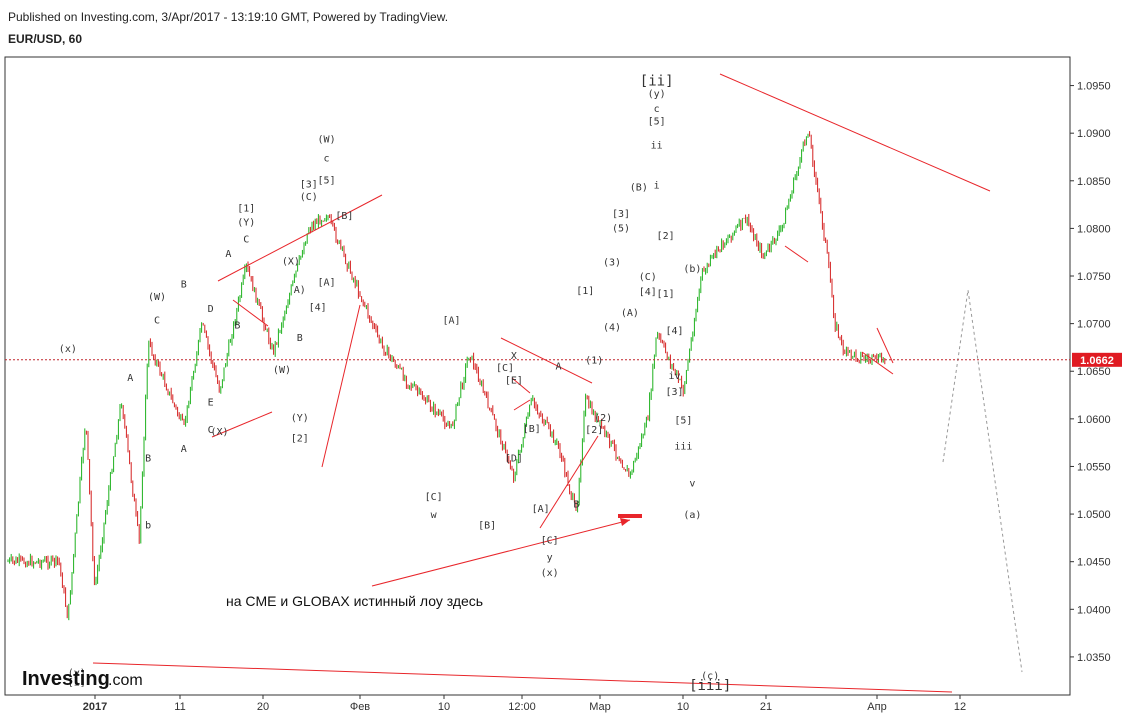 The width and height of the screenshot is (1126, 720). I want to click on trendline-x-mini-a, so click(521, 385).